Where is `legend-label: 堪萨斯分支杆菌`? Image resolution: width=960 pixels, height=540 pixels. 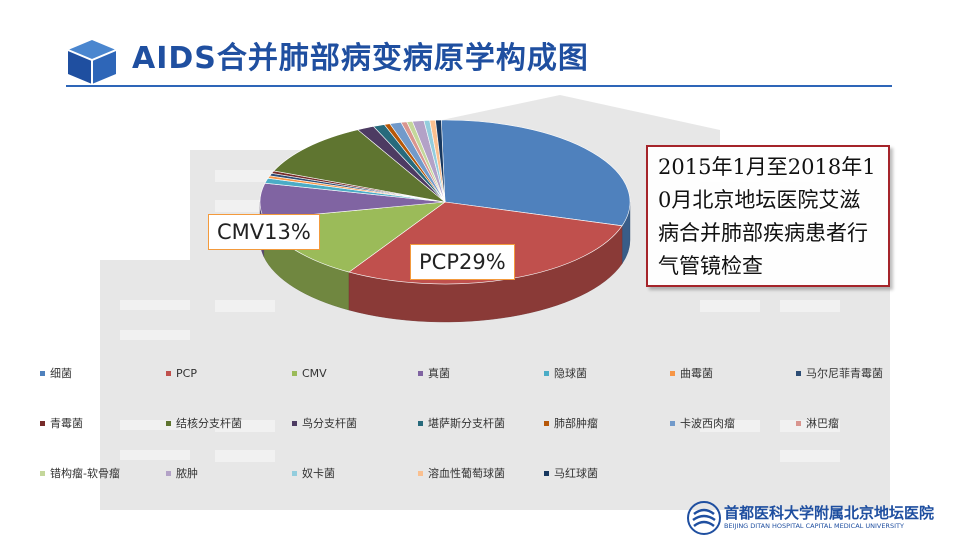
legend-label: 堪萨斯分支杆菌 is located at coordinates (466, 423).